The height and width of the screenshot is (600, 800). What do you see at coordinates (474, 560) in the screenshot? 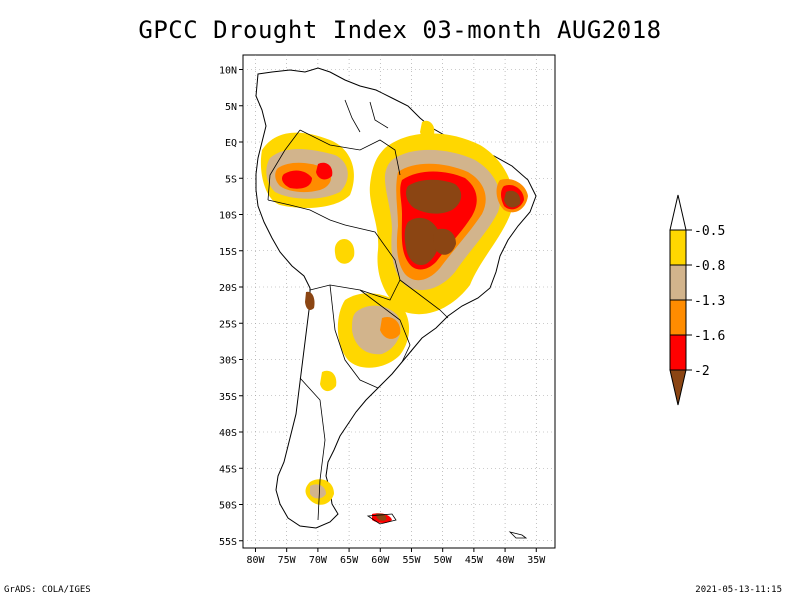
I see `lon-label: 45W` at bounding box center [474, 560].